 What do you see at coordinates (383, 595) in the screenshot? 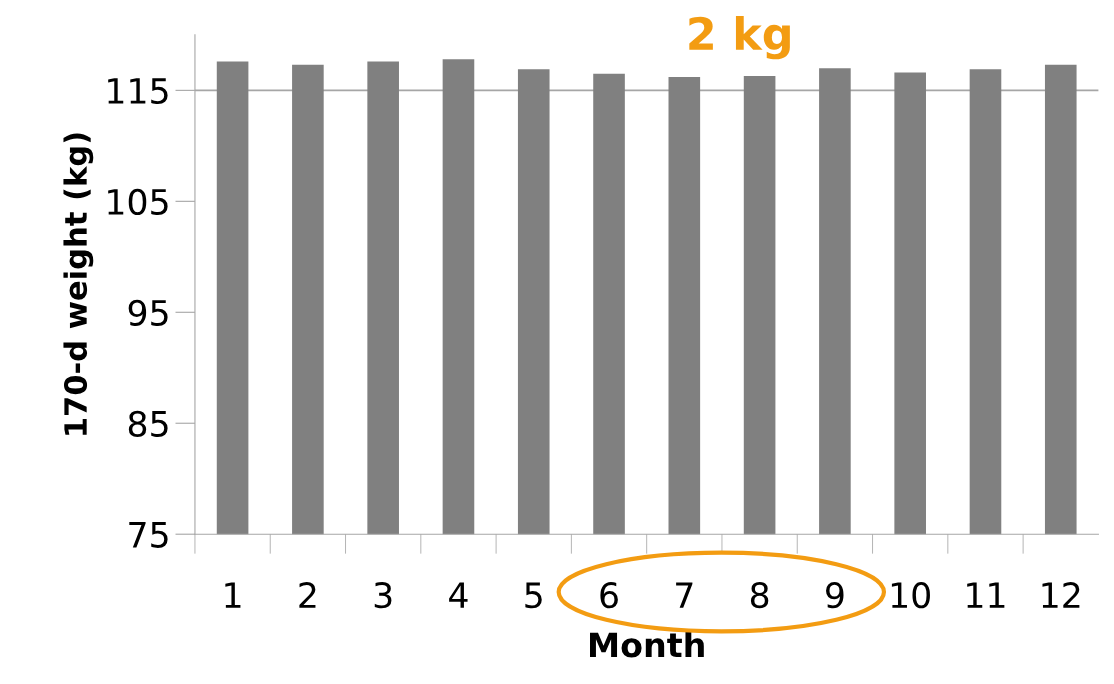
I see `x-tick-label: 3` at bounding box center [383, 595].